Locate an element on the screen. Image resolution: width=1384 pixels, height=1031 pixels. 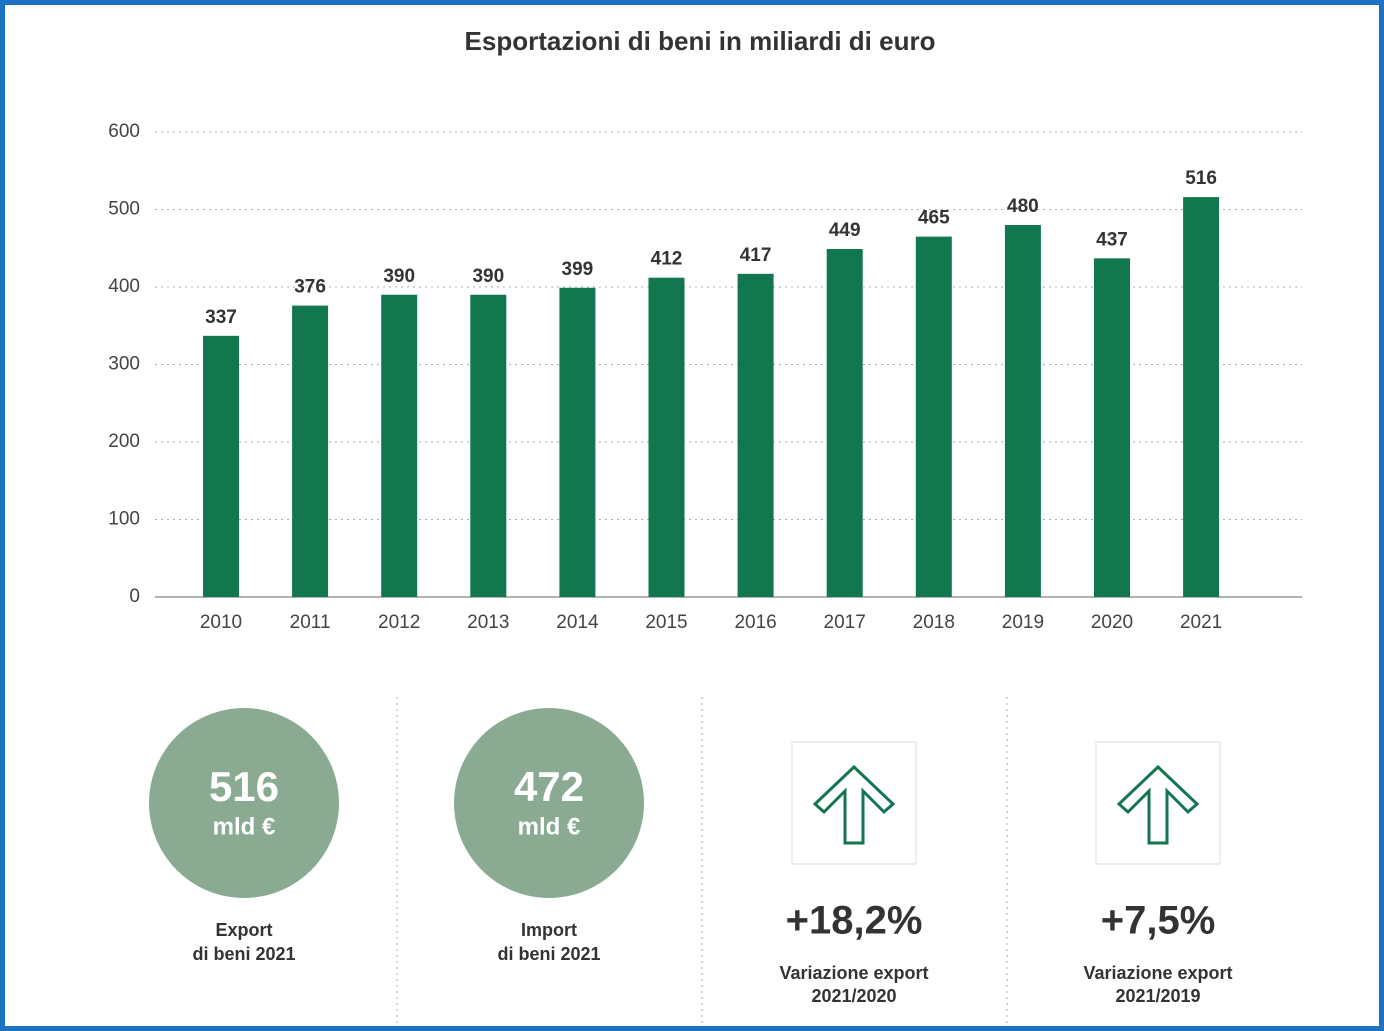
data-label: 417 is located at coordinates (756, 255).